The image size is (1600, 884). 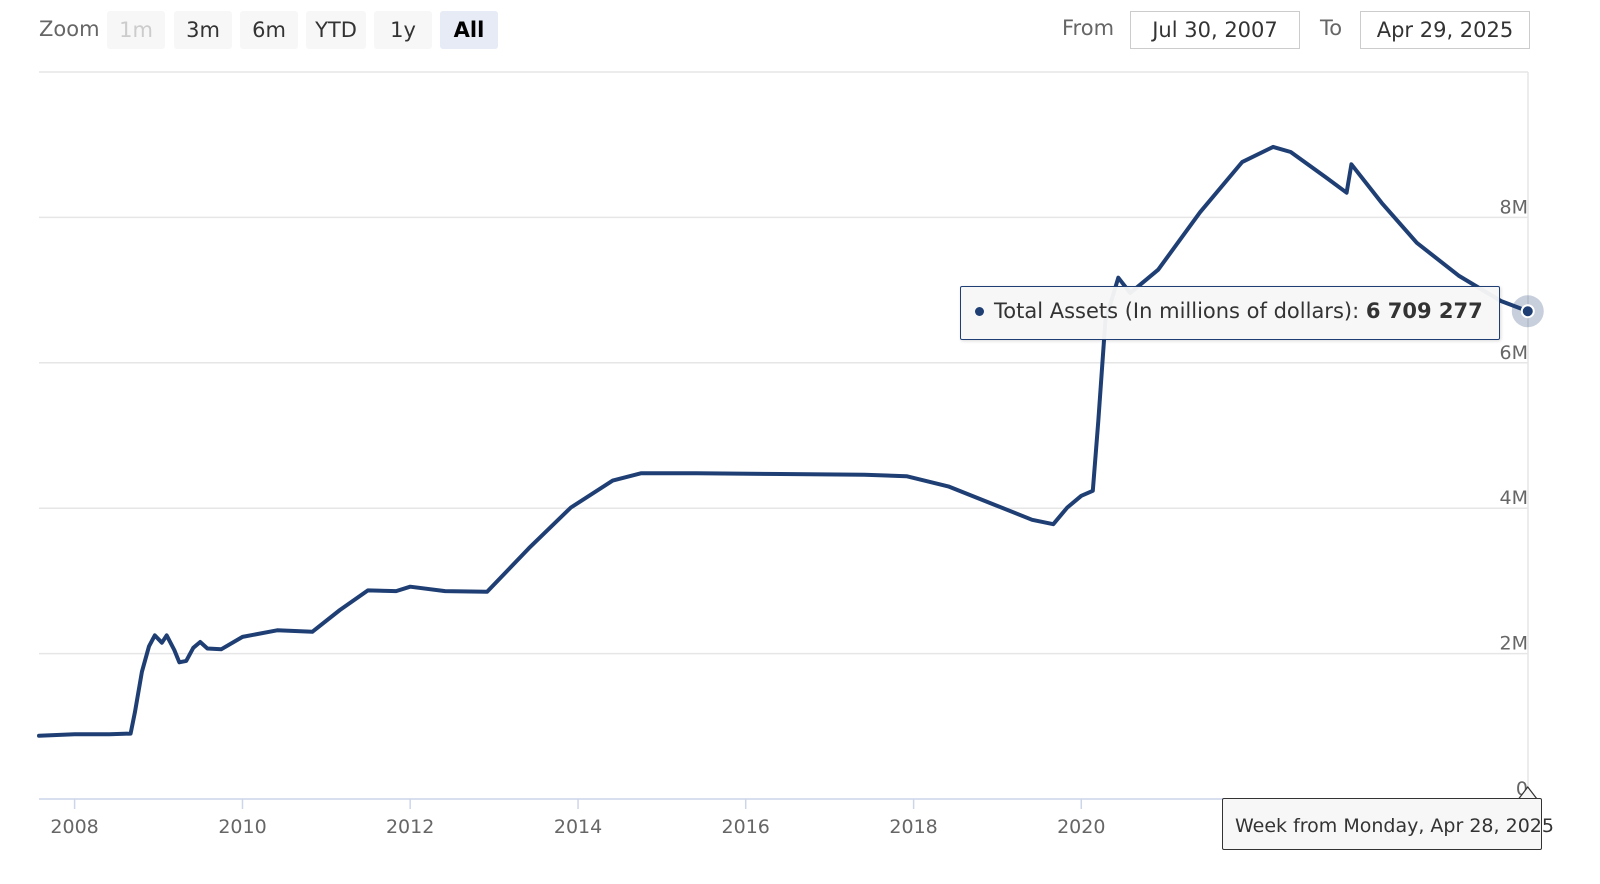 I want to click on tooltip-value: 6 709 277, so click(x=1424, y=311).